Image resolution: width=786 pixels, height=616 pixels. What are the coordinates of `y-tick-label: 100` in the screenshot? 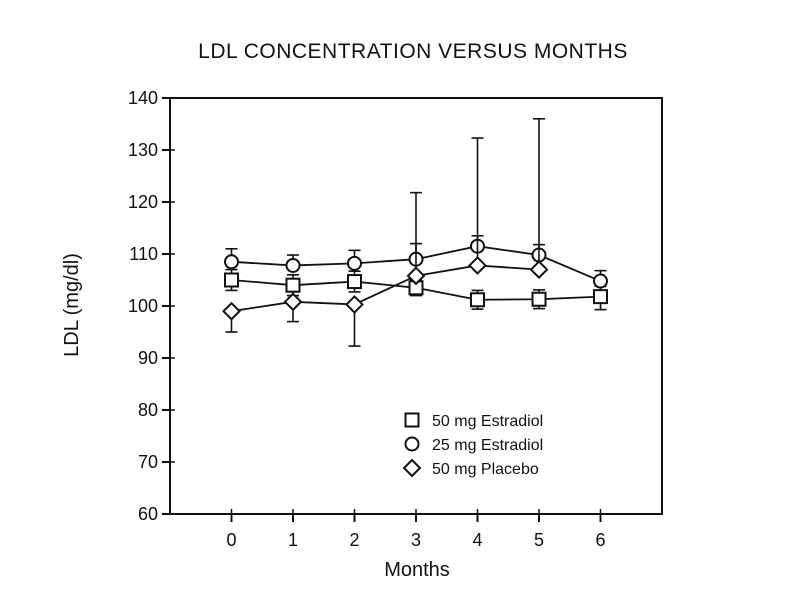 It's located at (143, 306).